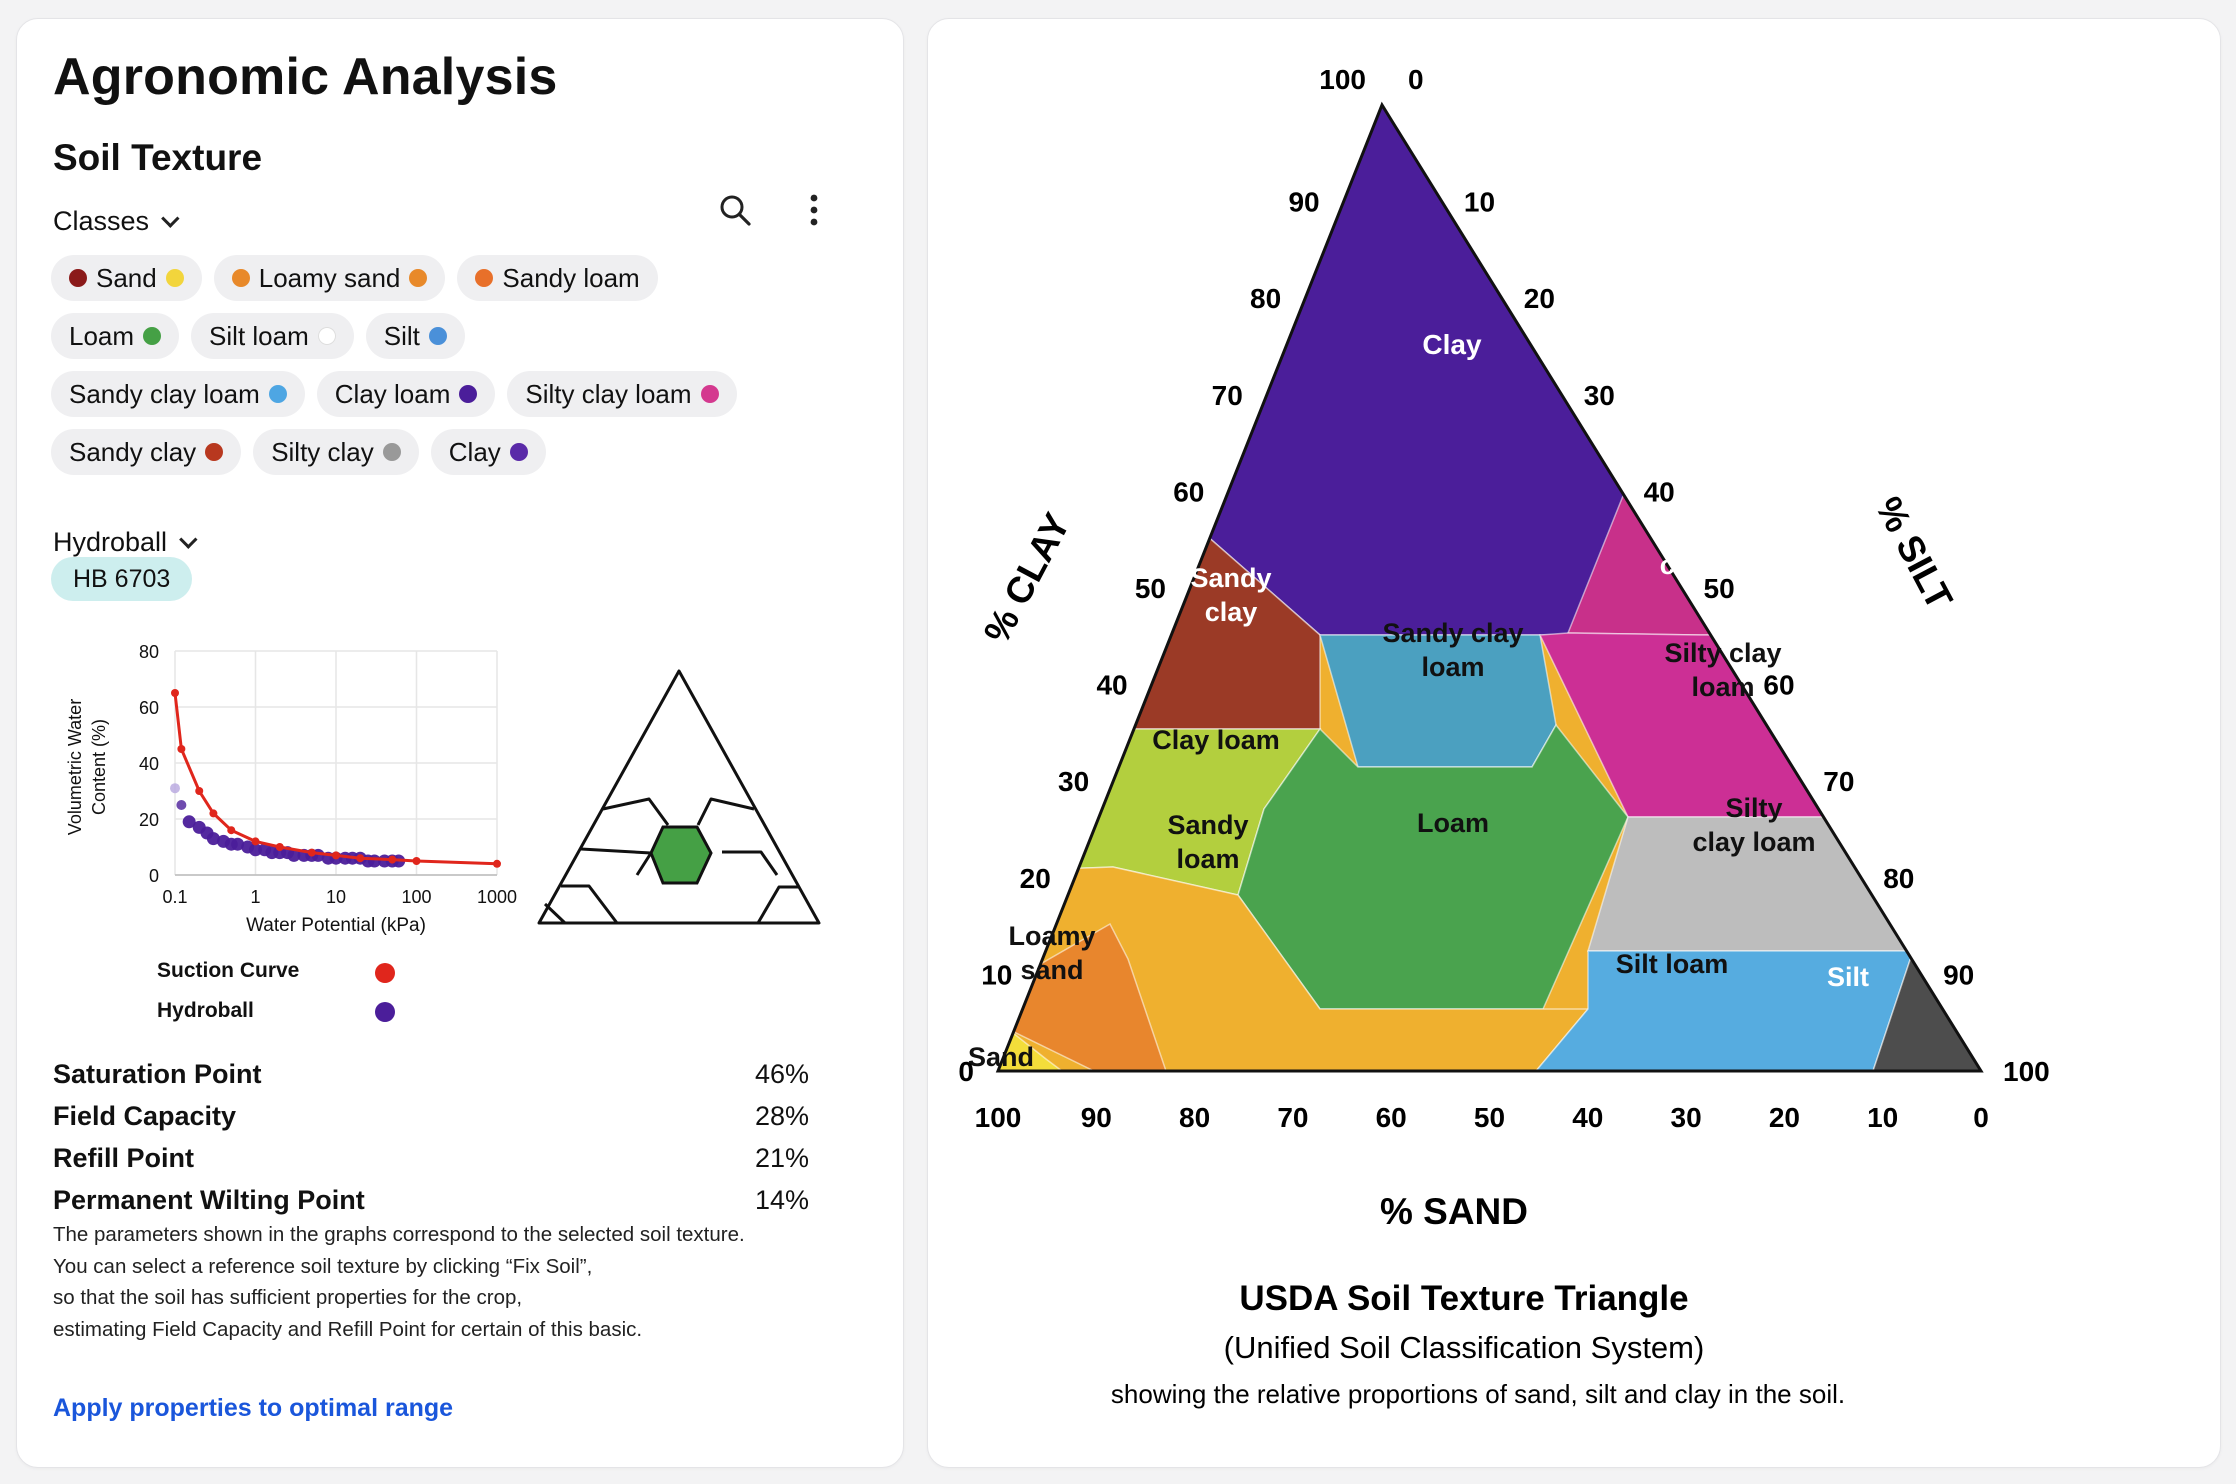 The height and width of the screenshot is (1484, 2236). What do you see at coordinates (385, 975) in the screenshot?
I see `legend-suction-dot` at bounding box center [385, 975].